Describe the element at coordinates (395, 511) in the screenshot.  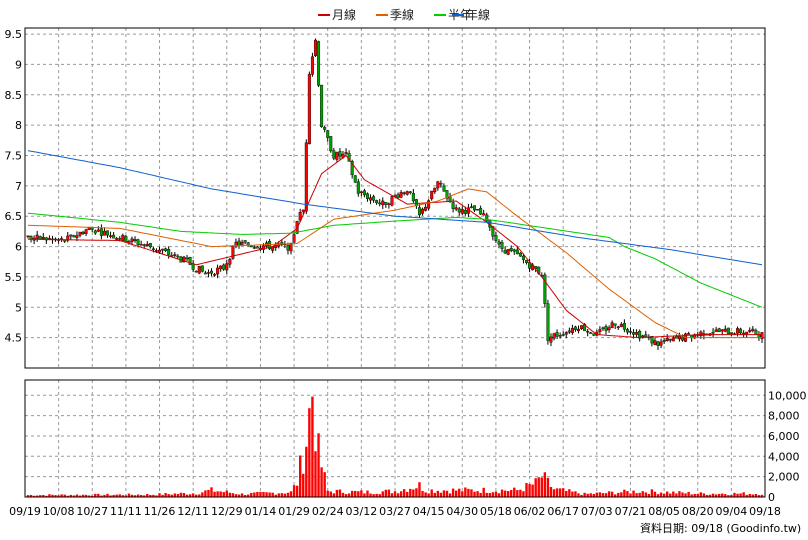
I see `x-tick-label: 03/27` at that location.